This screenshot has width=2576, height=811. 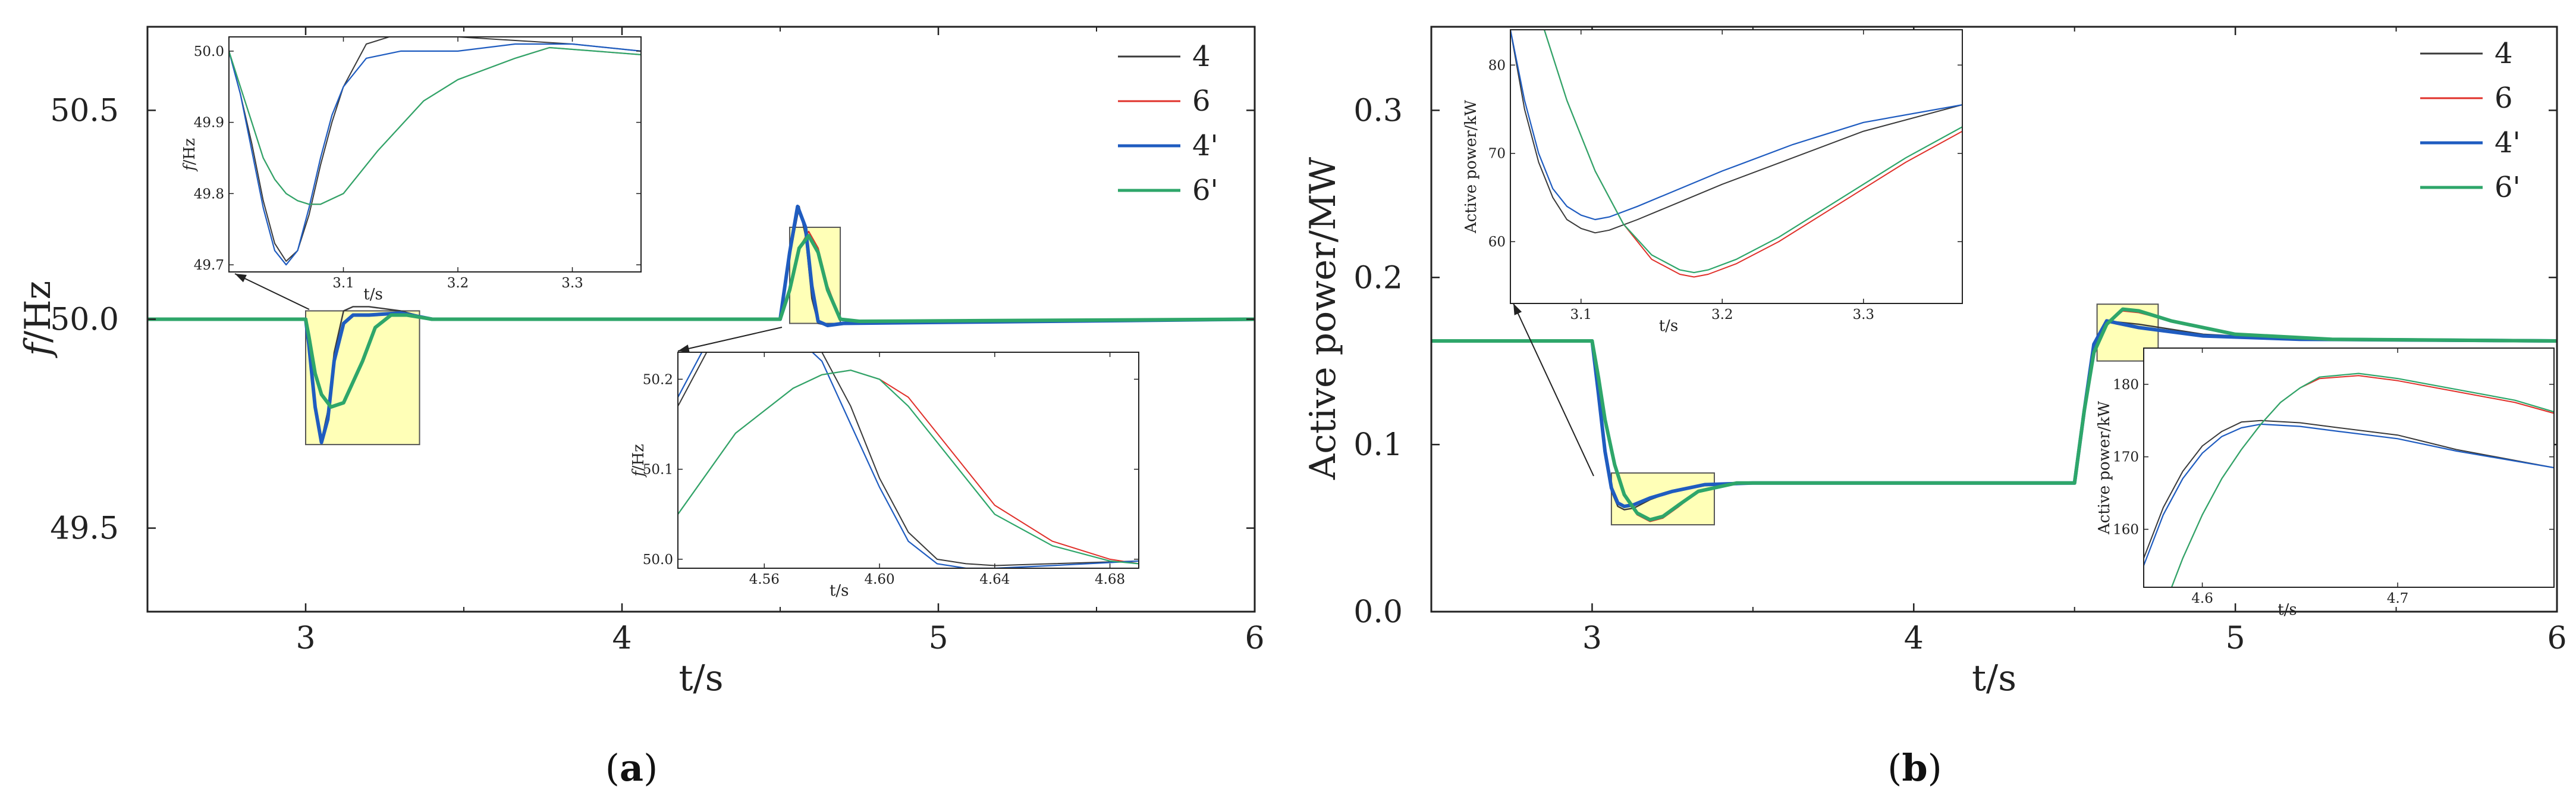 What do you see at coordinates (658, 379) in the screenshot?
I see `inset-y-tick-label: 50.2` at bounding box center [658, 379].